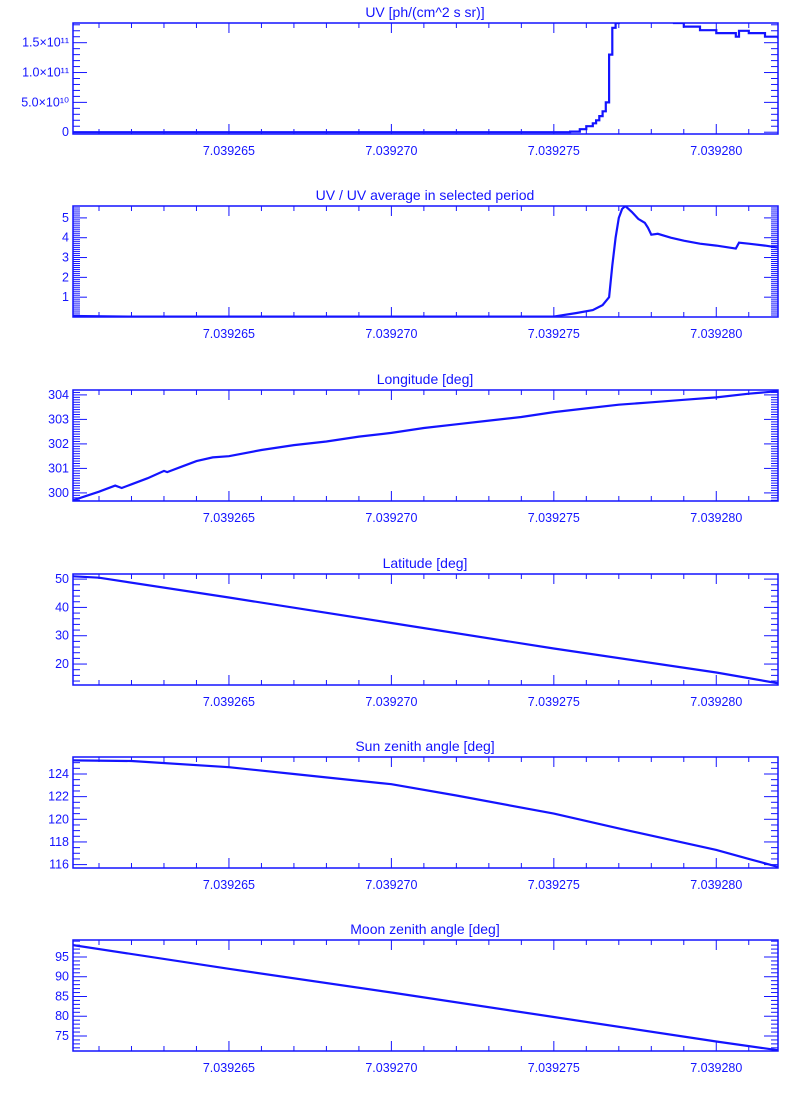 The image size is (800, 1100). Describe the element at coordinates (65, 238) in the screenshot. I see `y-tick-label: 4` at that location.